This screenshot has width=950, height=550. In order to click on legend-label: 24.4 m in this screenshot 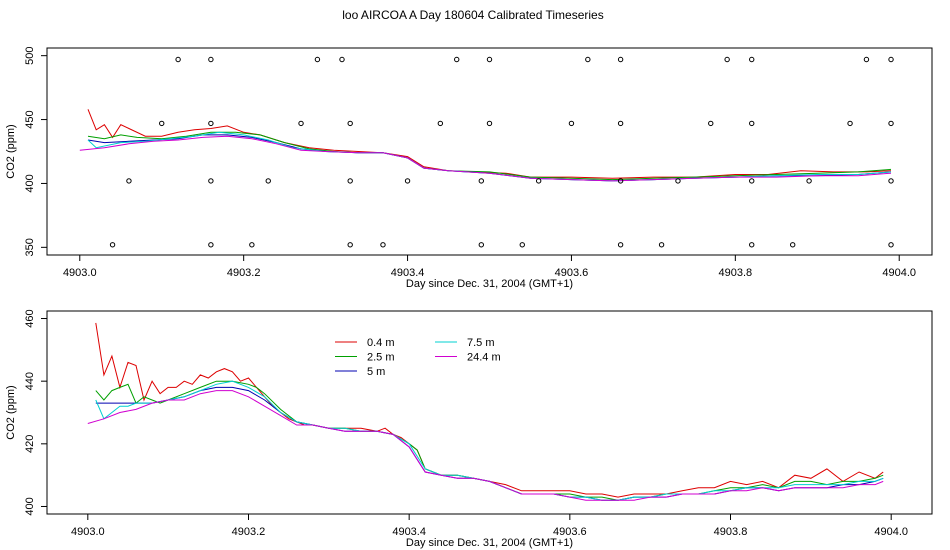, I will do `click(484, 358)`.